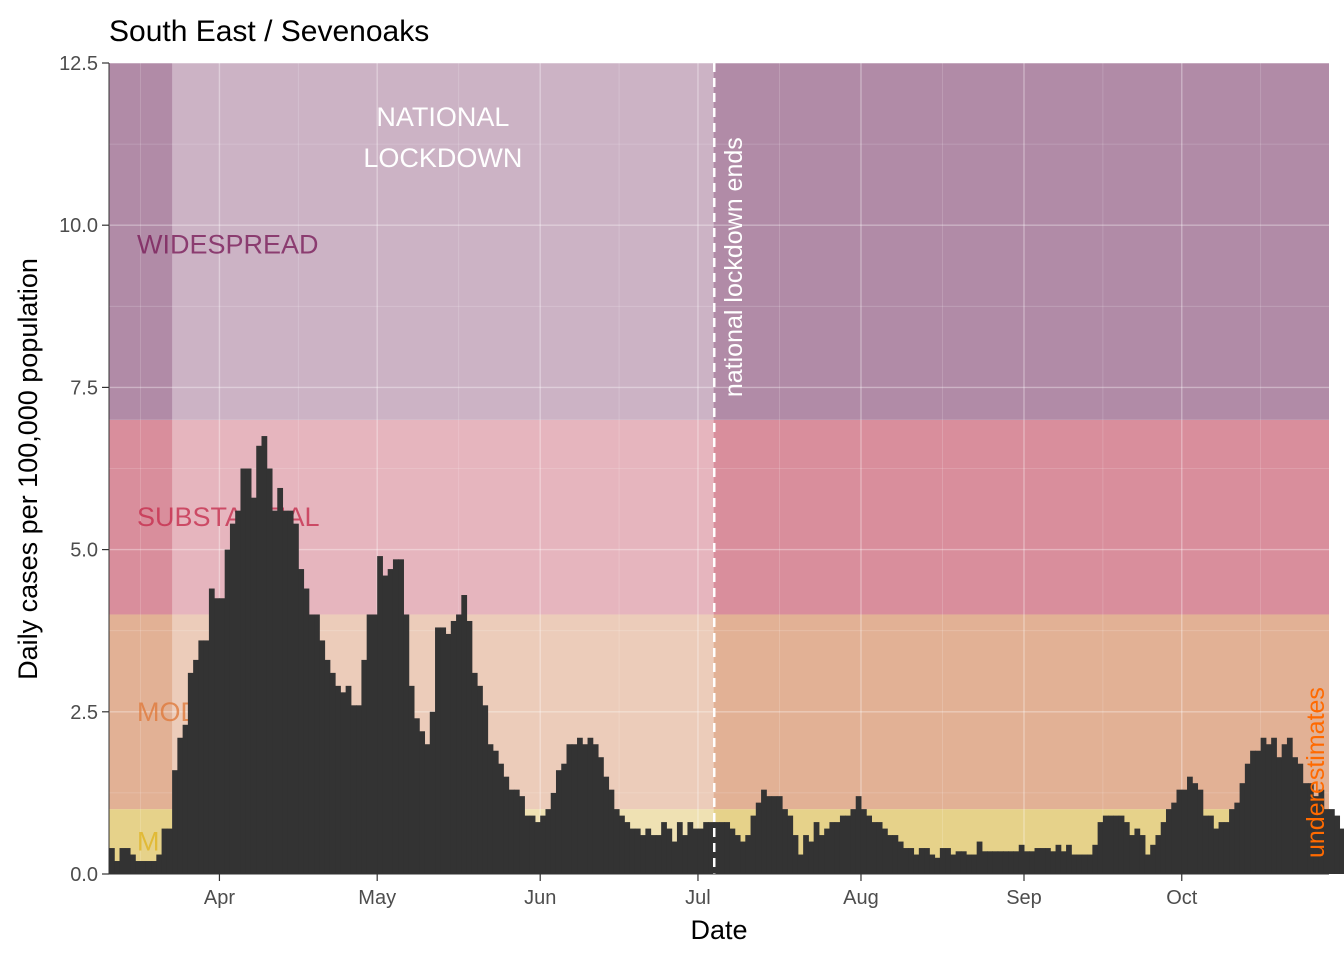  What do you see at coordinates (219, 898) in the screenshot?
I see `x-tick-label: Apr` at bounding box center [219, 898].